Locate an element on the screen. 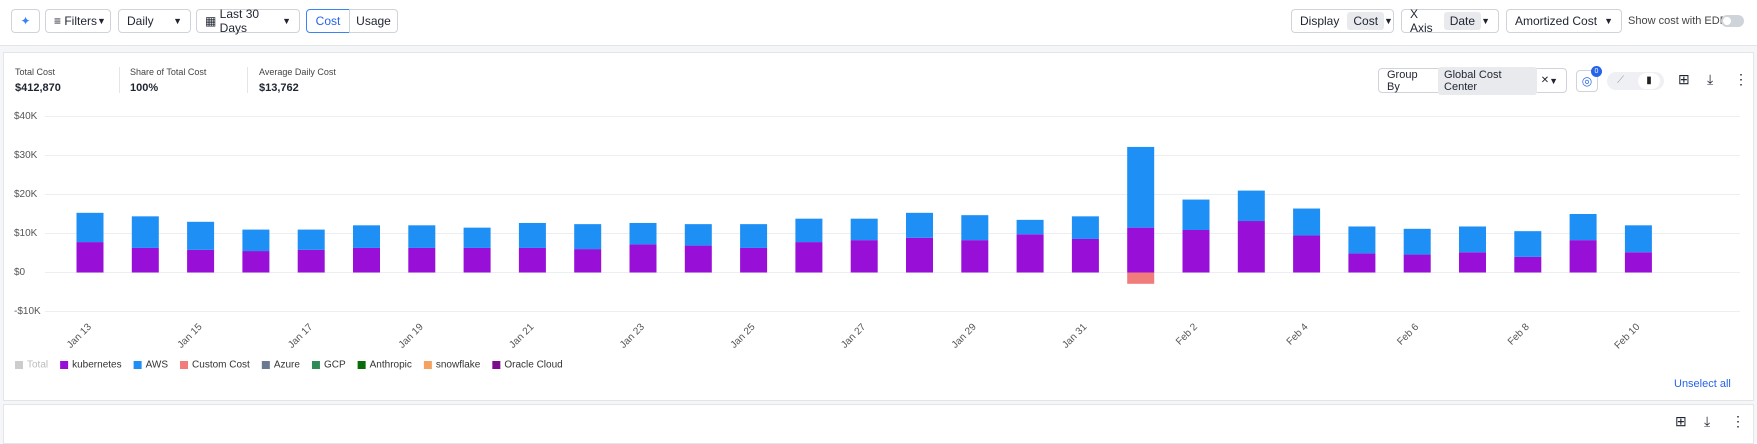  range-text: Last 30 Days is located at coordinates (239, 21).